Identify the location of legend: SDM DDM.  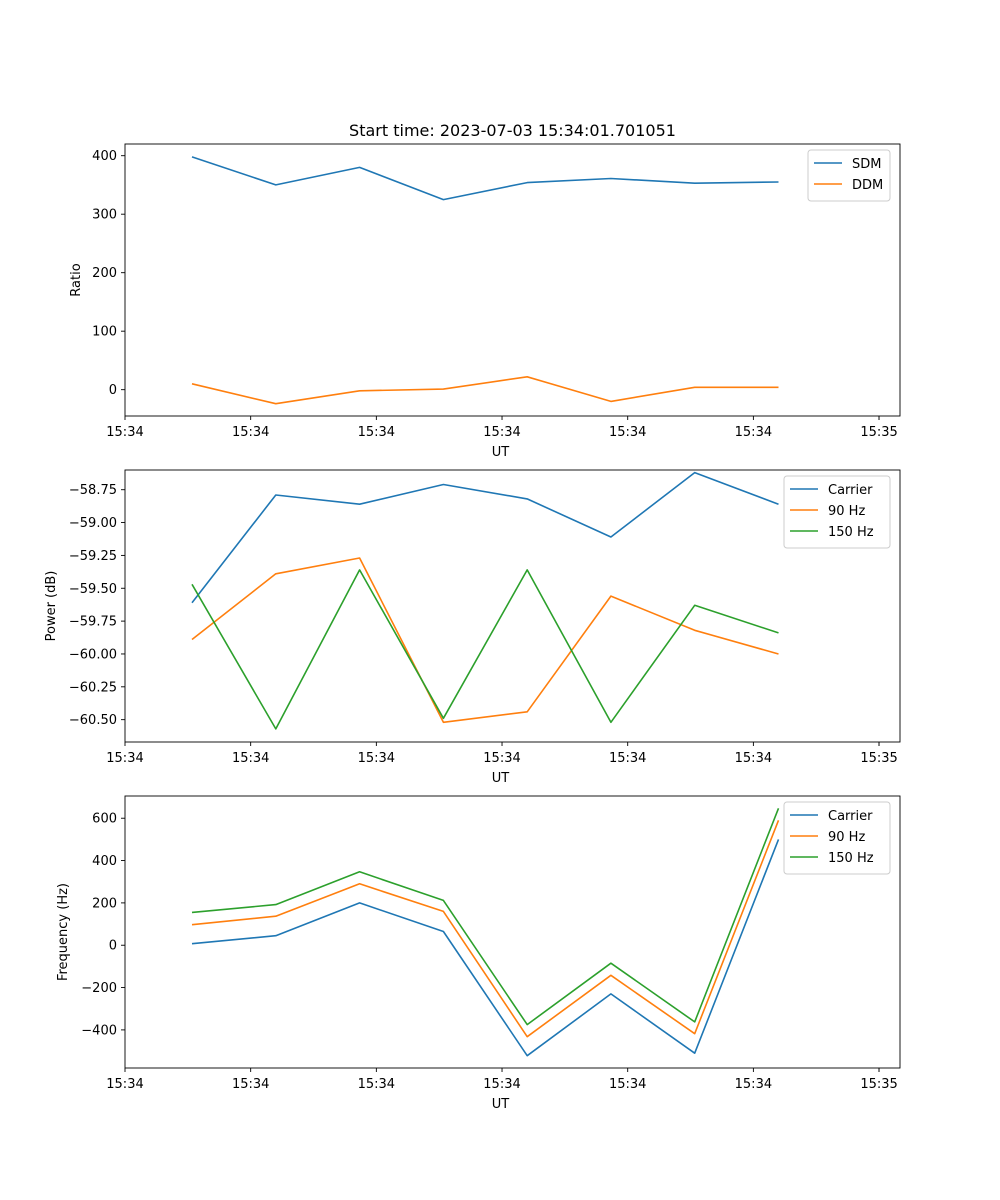
(849, 175).